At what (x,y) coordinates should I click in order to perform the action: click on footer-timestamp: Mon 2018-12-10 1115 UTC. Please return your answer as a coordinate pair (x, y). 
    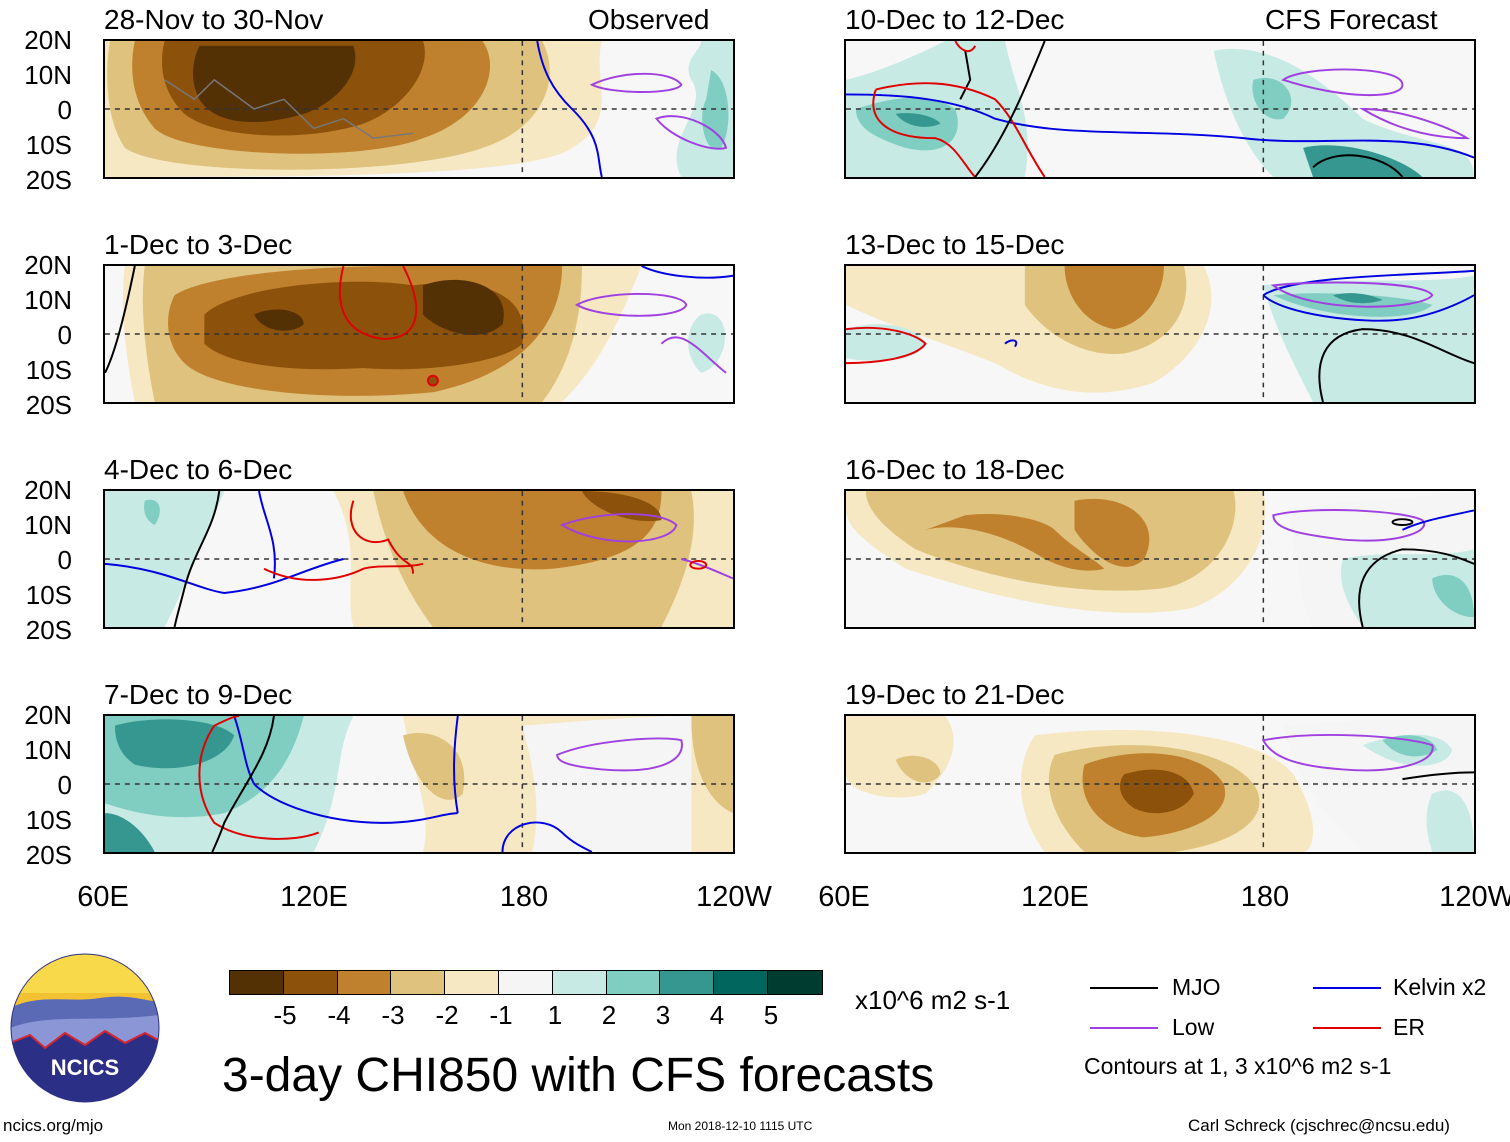
    Looking at the image, I should click on (740, 1126).